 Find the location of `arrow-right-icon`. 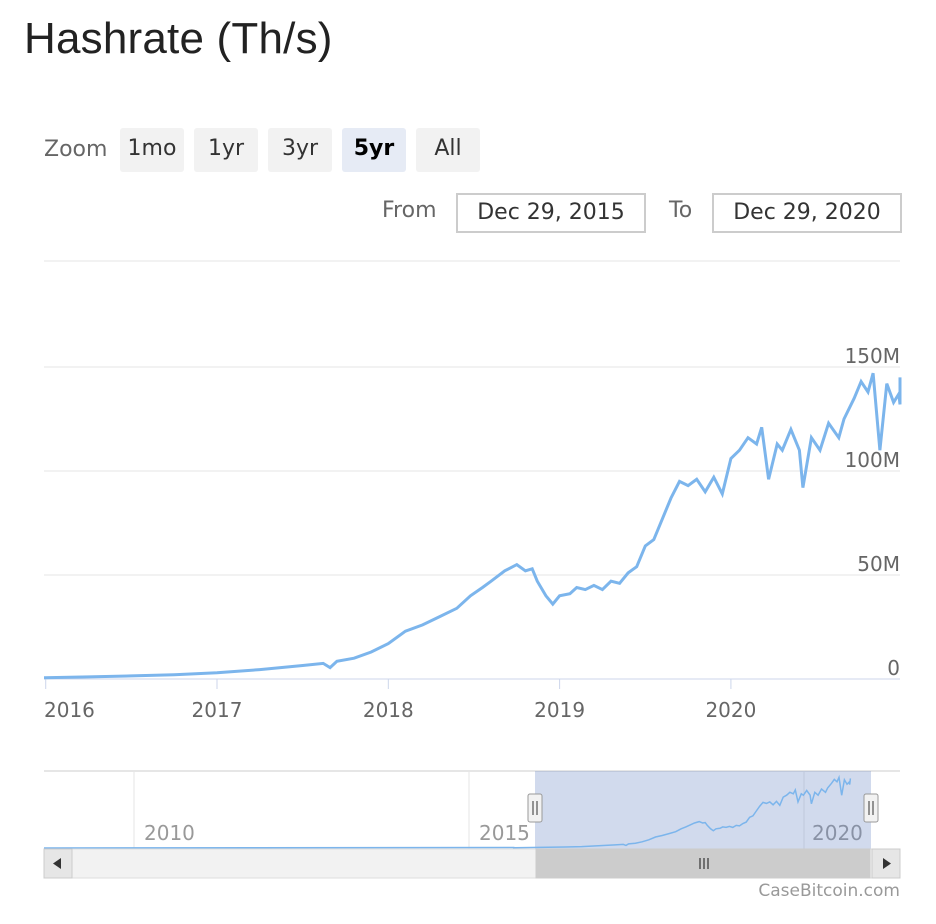

arrow-right-icon is located at coordinates (887, 863).